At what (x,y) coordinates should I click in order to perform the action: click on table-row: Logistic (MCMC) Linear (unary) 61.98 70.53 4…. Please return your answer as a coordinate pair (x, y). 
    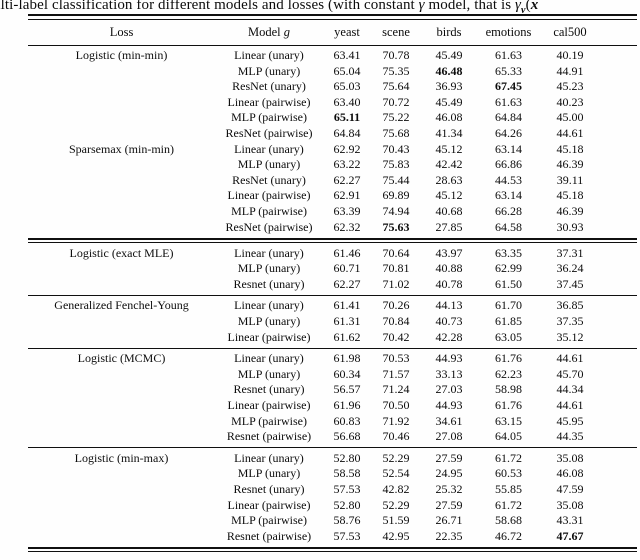
    Looking at the image, I should click on (332, 359).